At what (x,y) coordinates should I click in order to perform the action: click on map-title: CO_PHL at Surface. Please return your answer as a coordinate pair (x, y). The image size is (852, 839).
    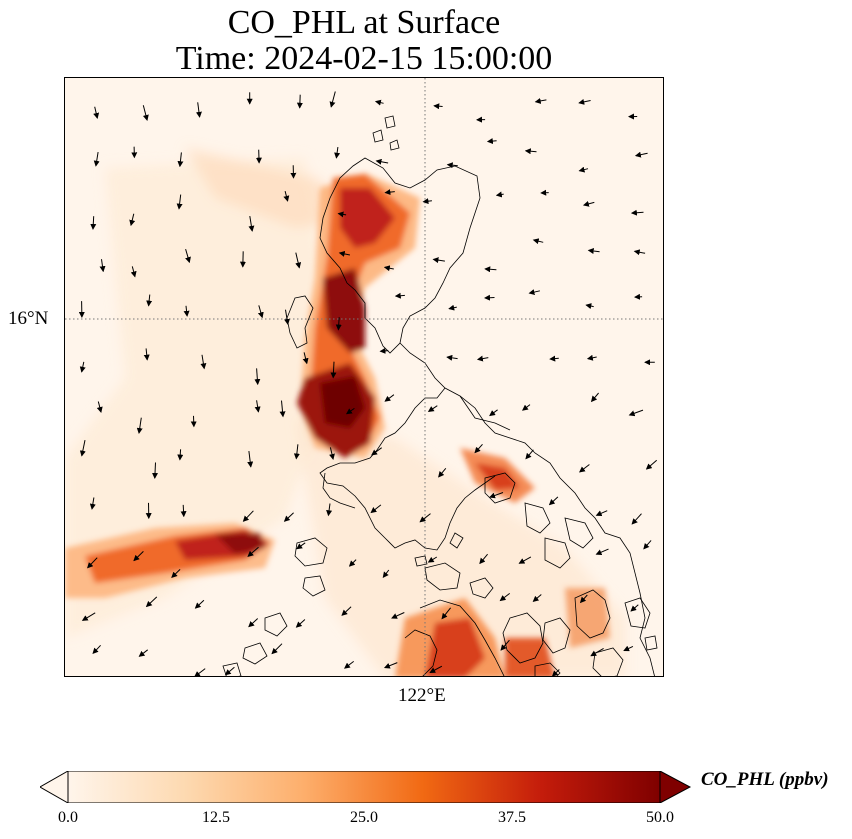
    Looking at the image, I should click on (364, 22).